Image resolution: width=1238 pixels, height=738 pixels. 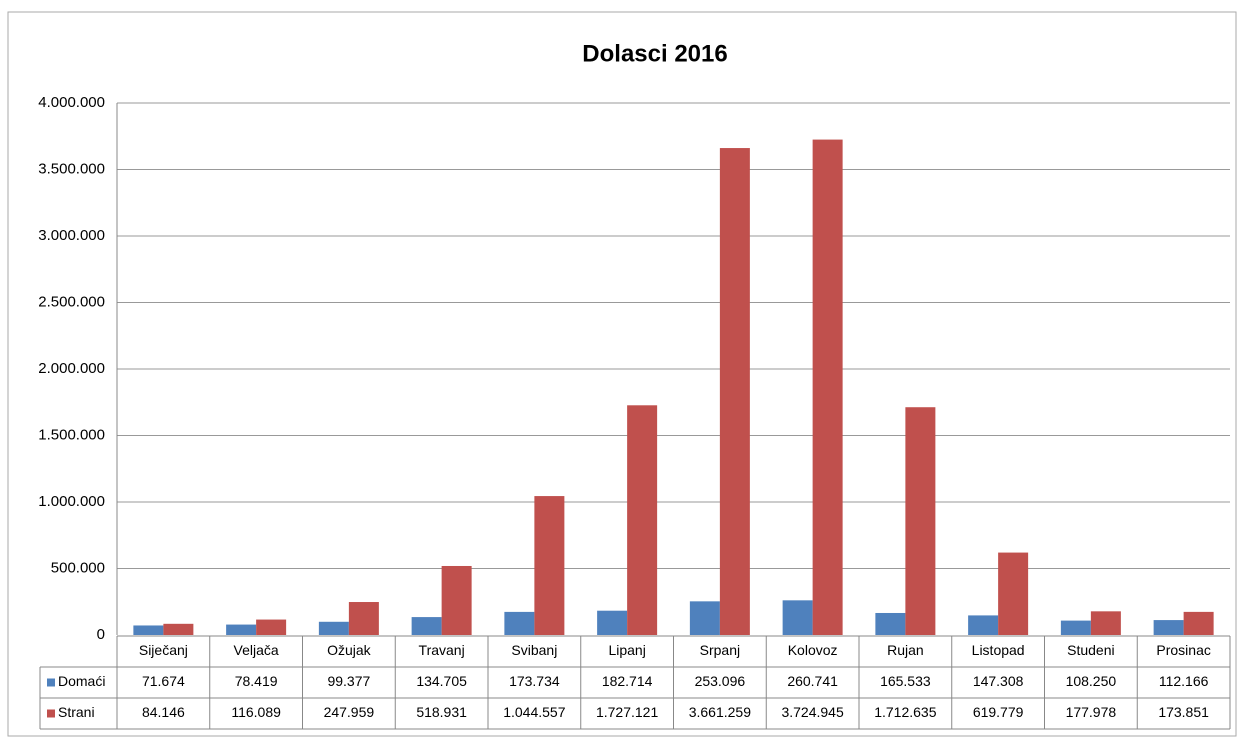 I want to click on x-tick-label: Listopad, so click(x=998, y=650).